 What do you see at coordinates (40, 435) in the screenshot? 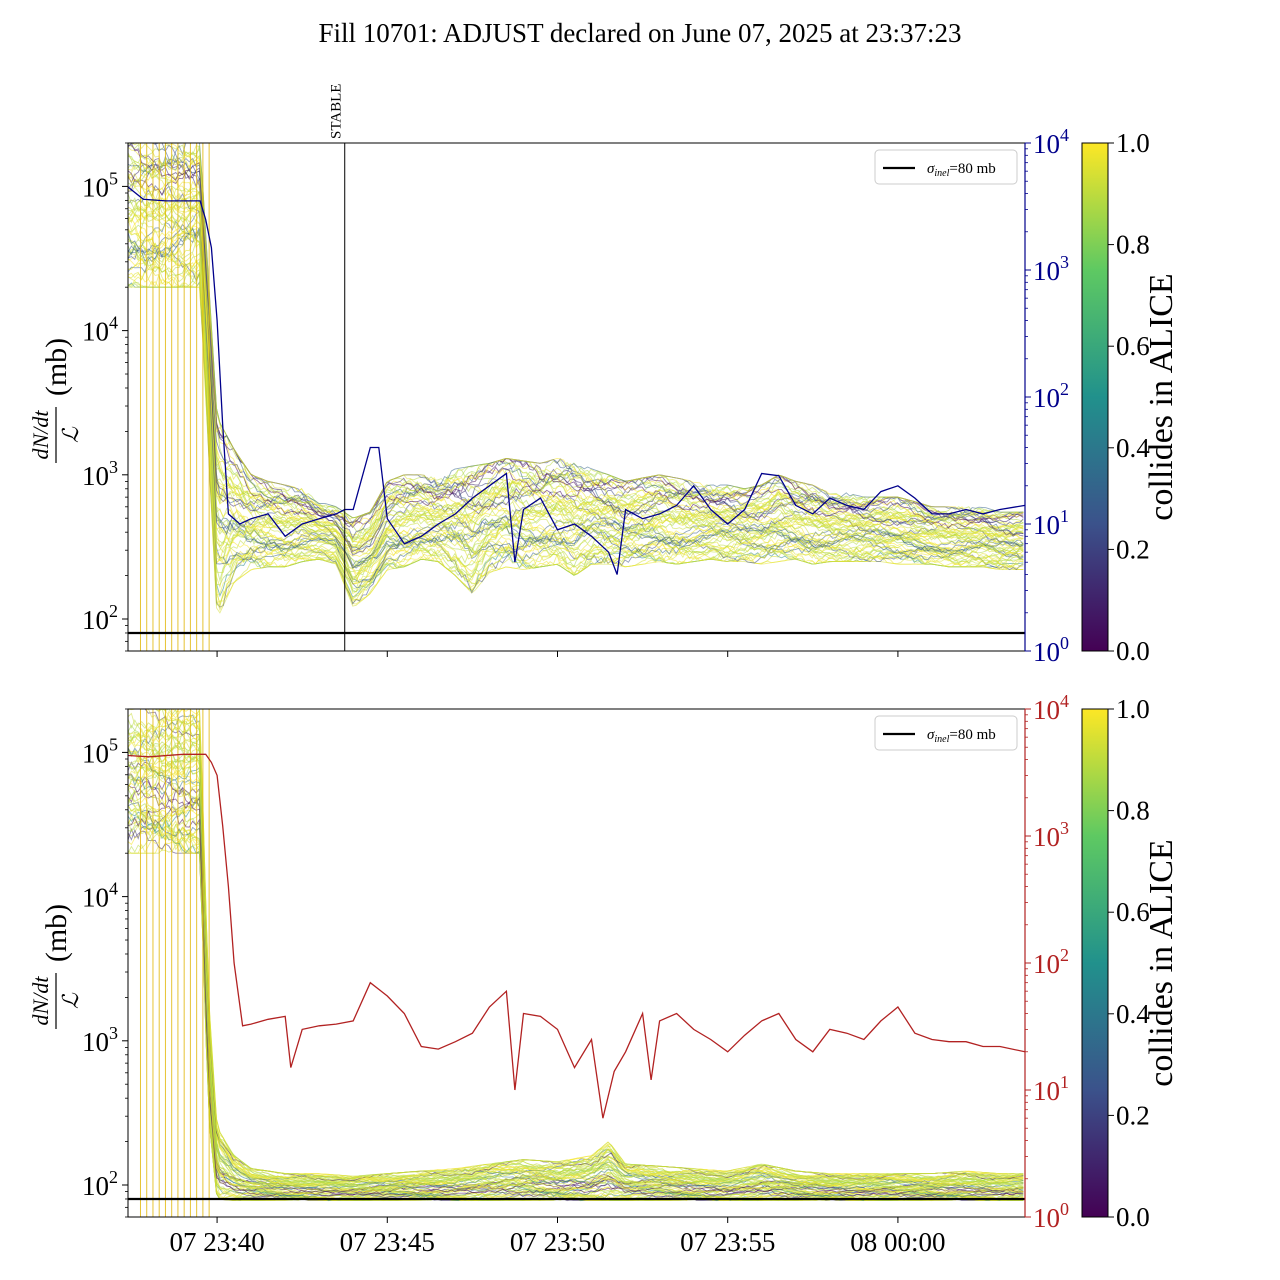
I see `top-y-label-numerator: dN/dt` at bounding box center [40, 435].